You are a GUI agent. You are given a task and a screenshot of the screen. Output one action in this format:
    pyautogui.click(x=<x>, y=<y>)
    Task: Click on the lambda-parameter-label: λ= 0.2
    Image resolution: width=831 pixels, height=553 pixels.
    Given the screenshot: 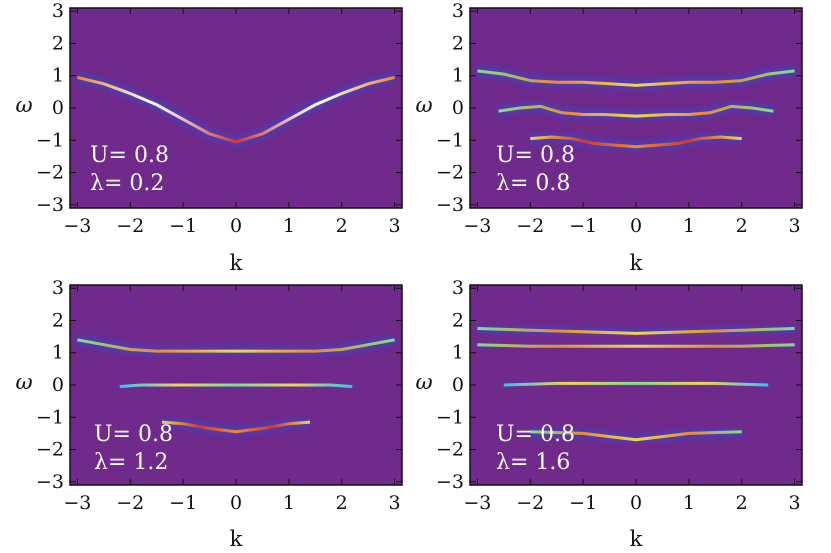 What is the action you would take?
    pyautogui.click(x=127, y=183)
    